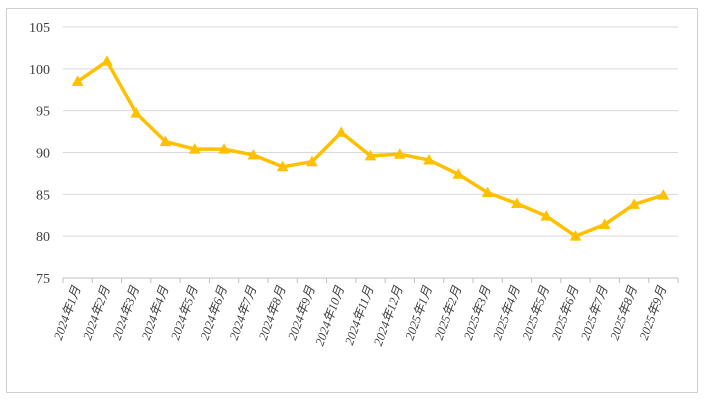 Image resolution: width=706 pixels, height=401 pixels. Describe the element at coordinates (43, 279) in the screenshot. I see `y-tick-label: 75` at that location.